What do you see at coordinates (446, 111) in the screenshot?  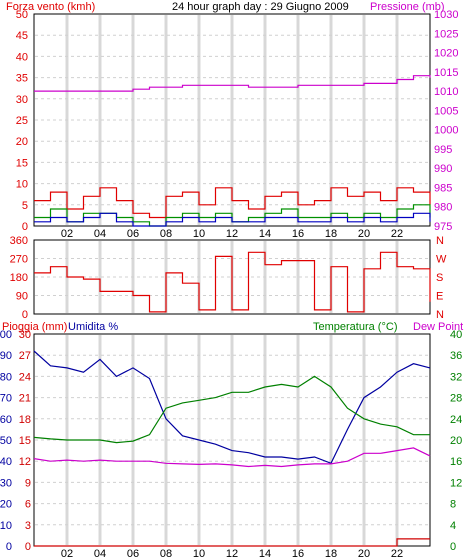 I see `pressure-tick-label: 1005` at bounding box center [446, 111].